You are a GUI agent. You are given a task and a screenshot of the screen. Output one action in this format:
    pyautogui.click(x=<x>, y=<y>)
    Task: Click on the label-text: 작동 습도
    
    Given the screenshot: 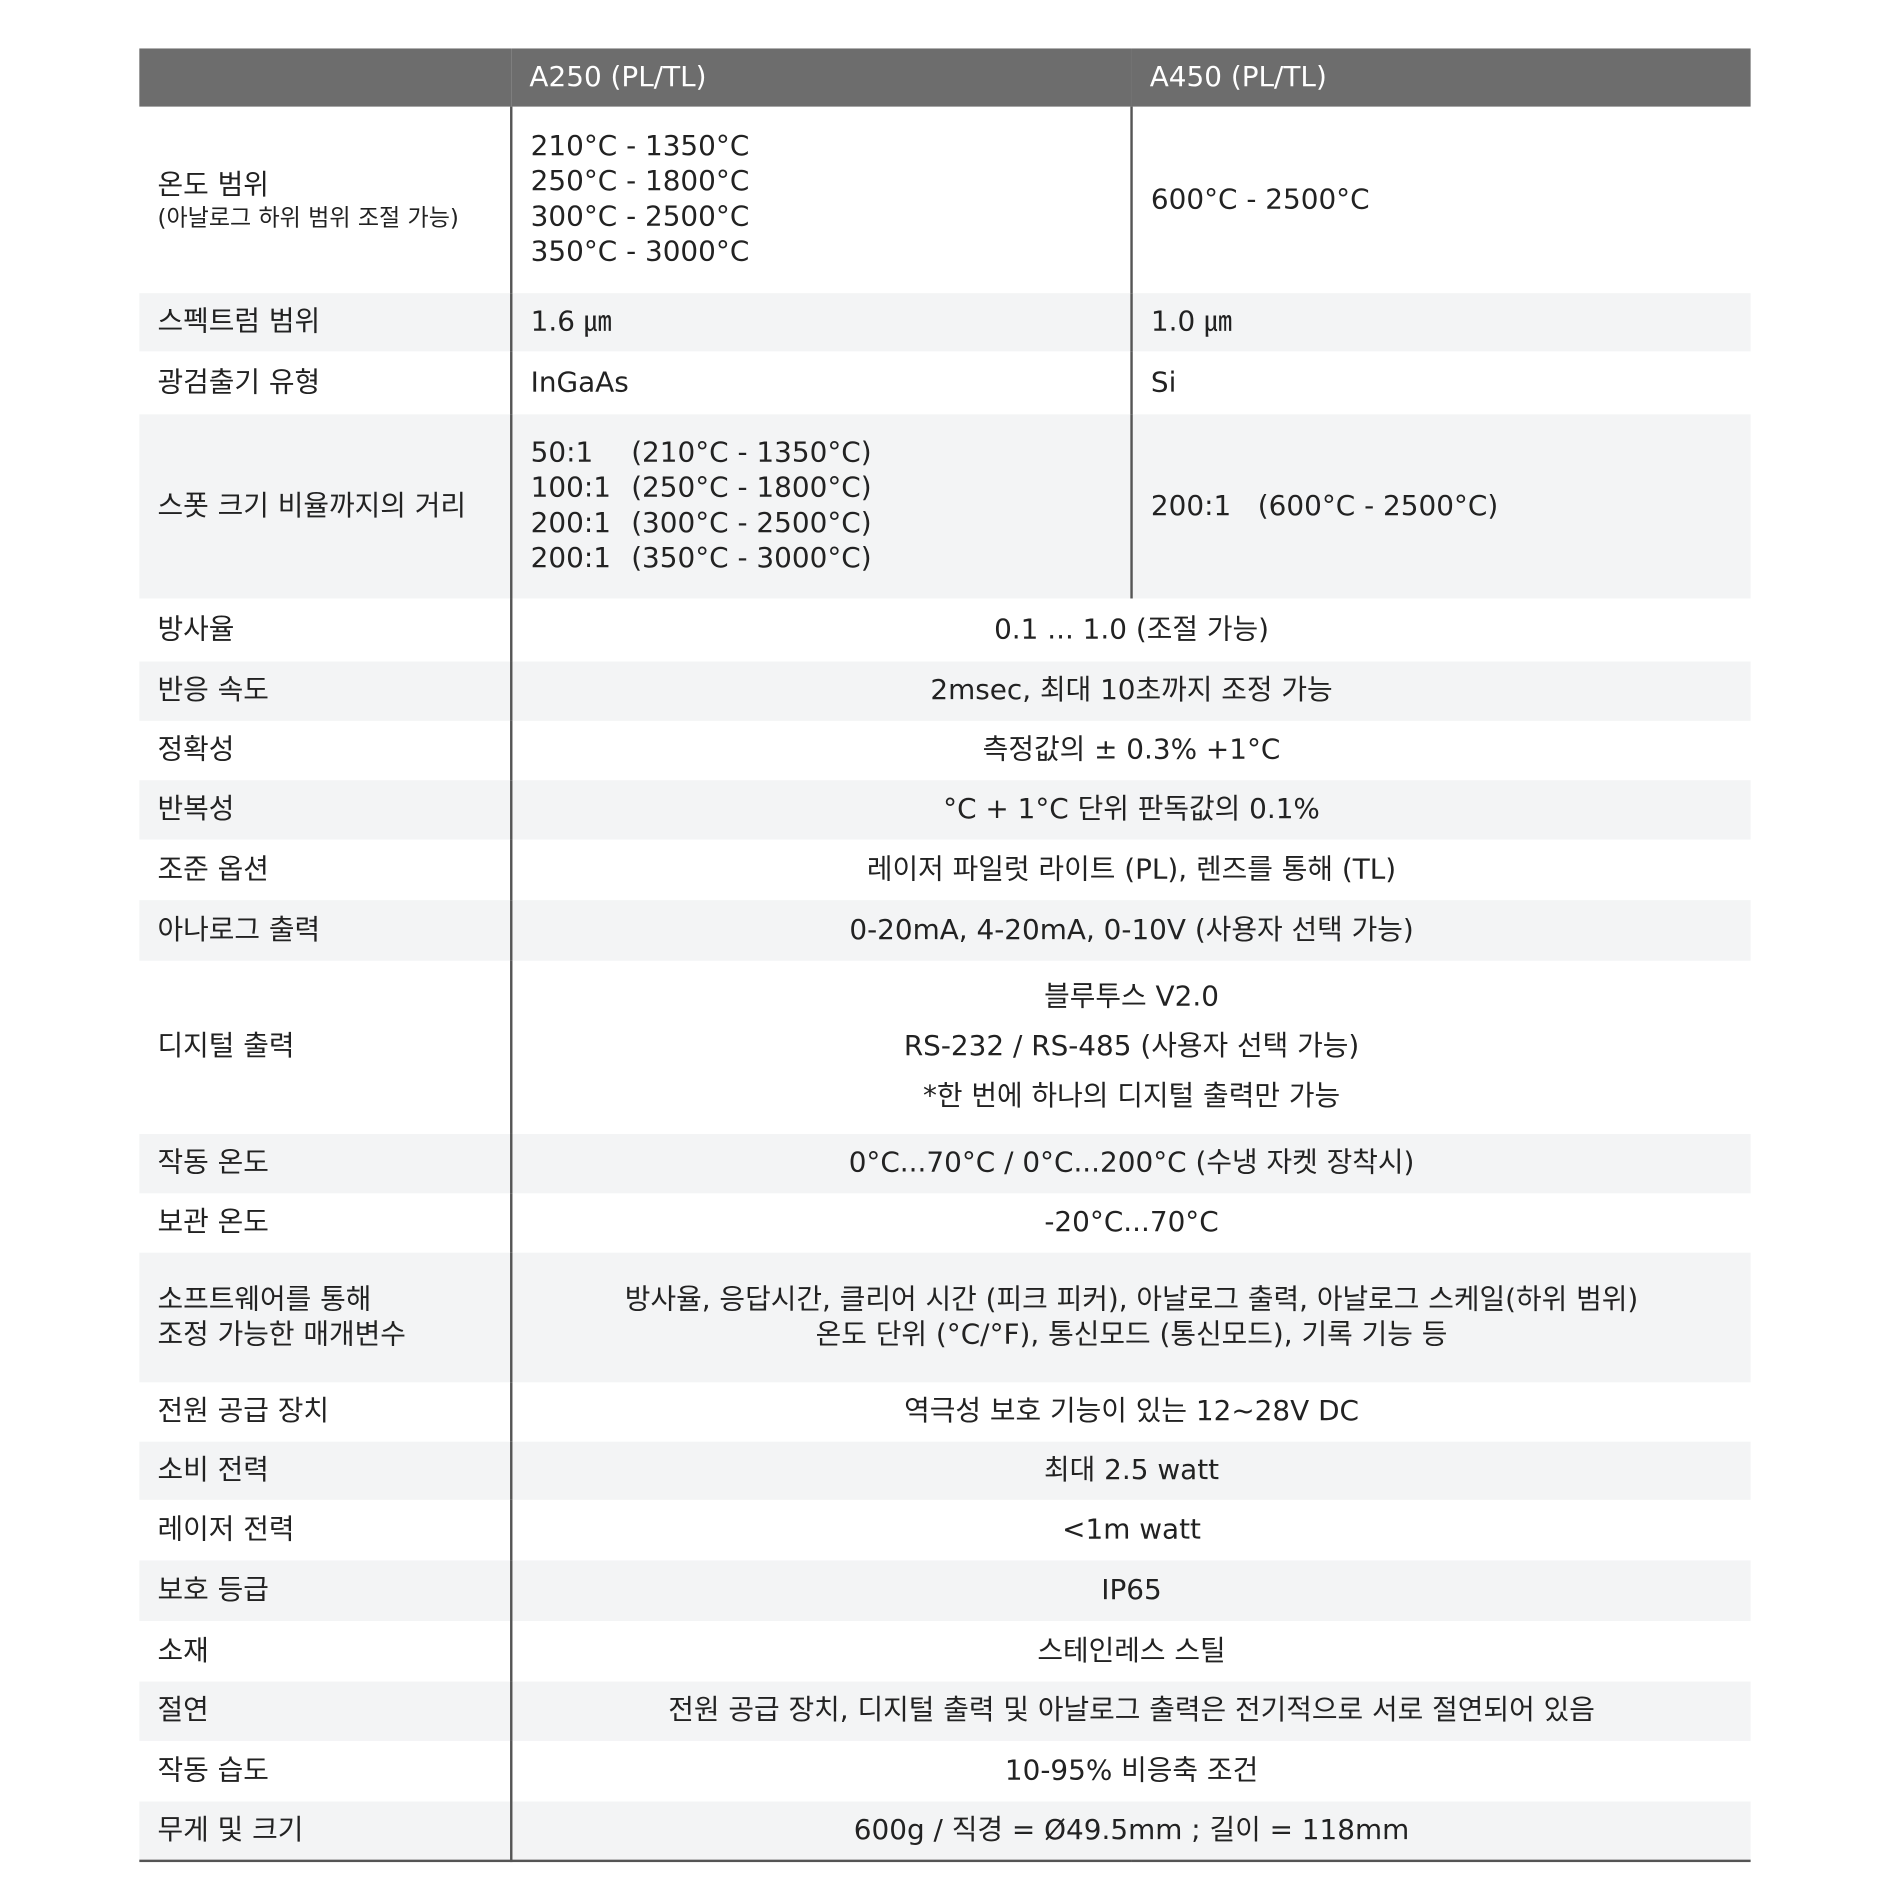 What is the action you would take?
    pyautogui.click(x=213, y=1770)
    